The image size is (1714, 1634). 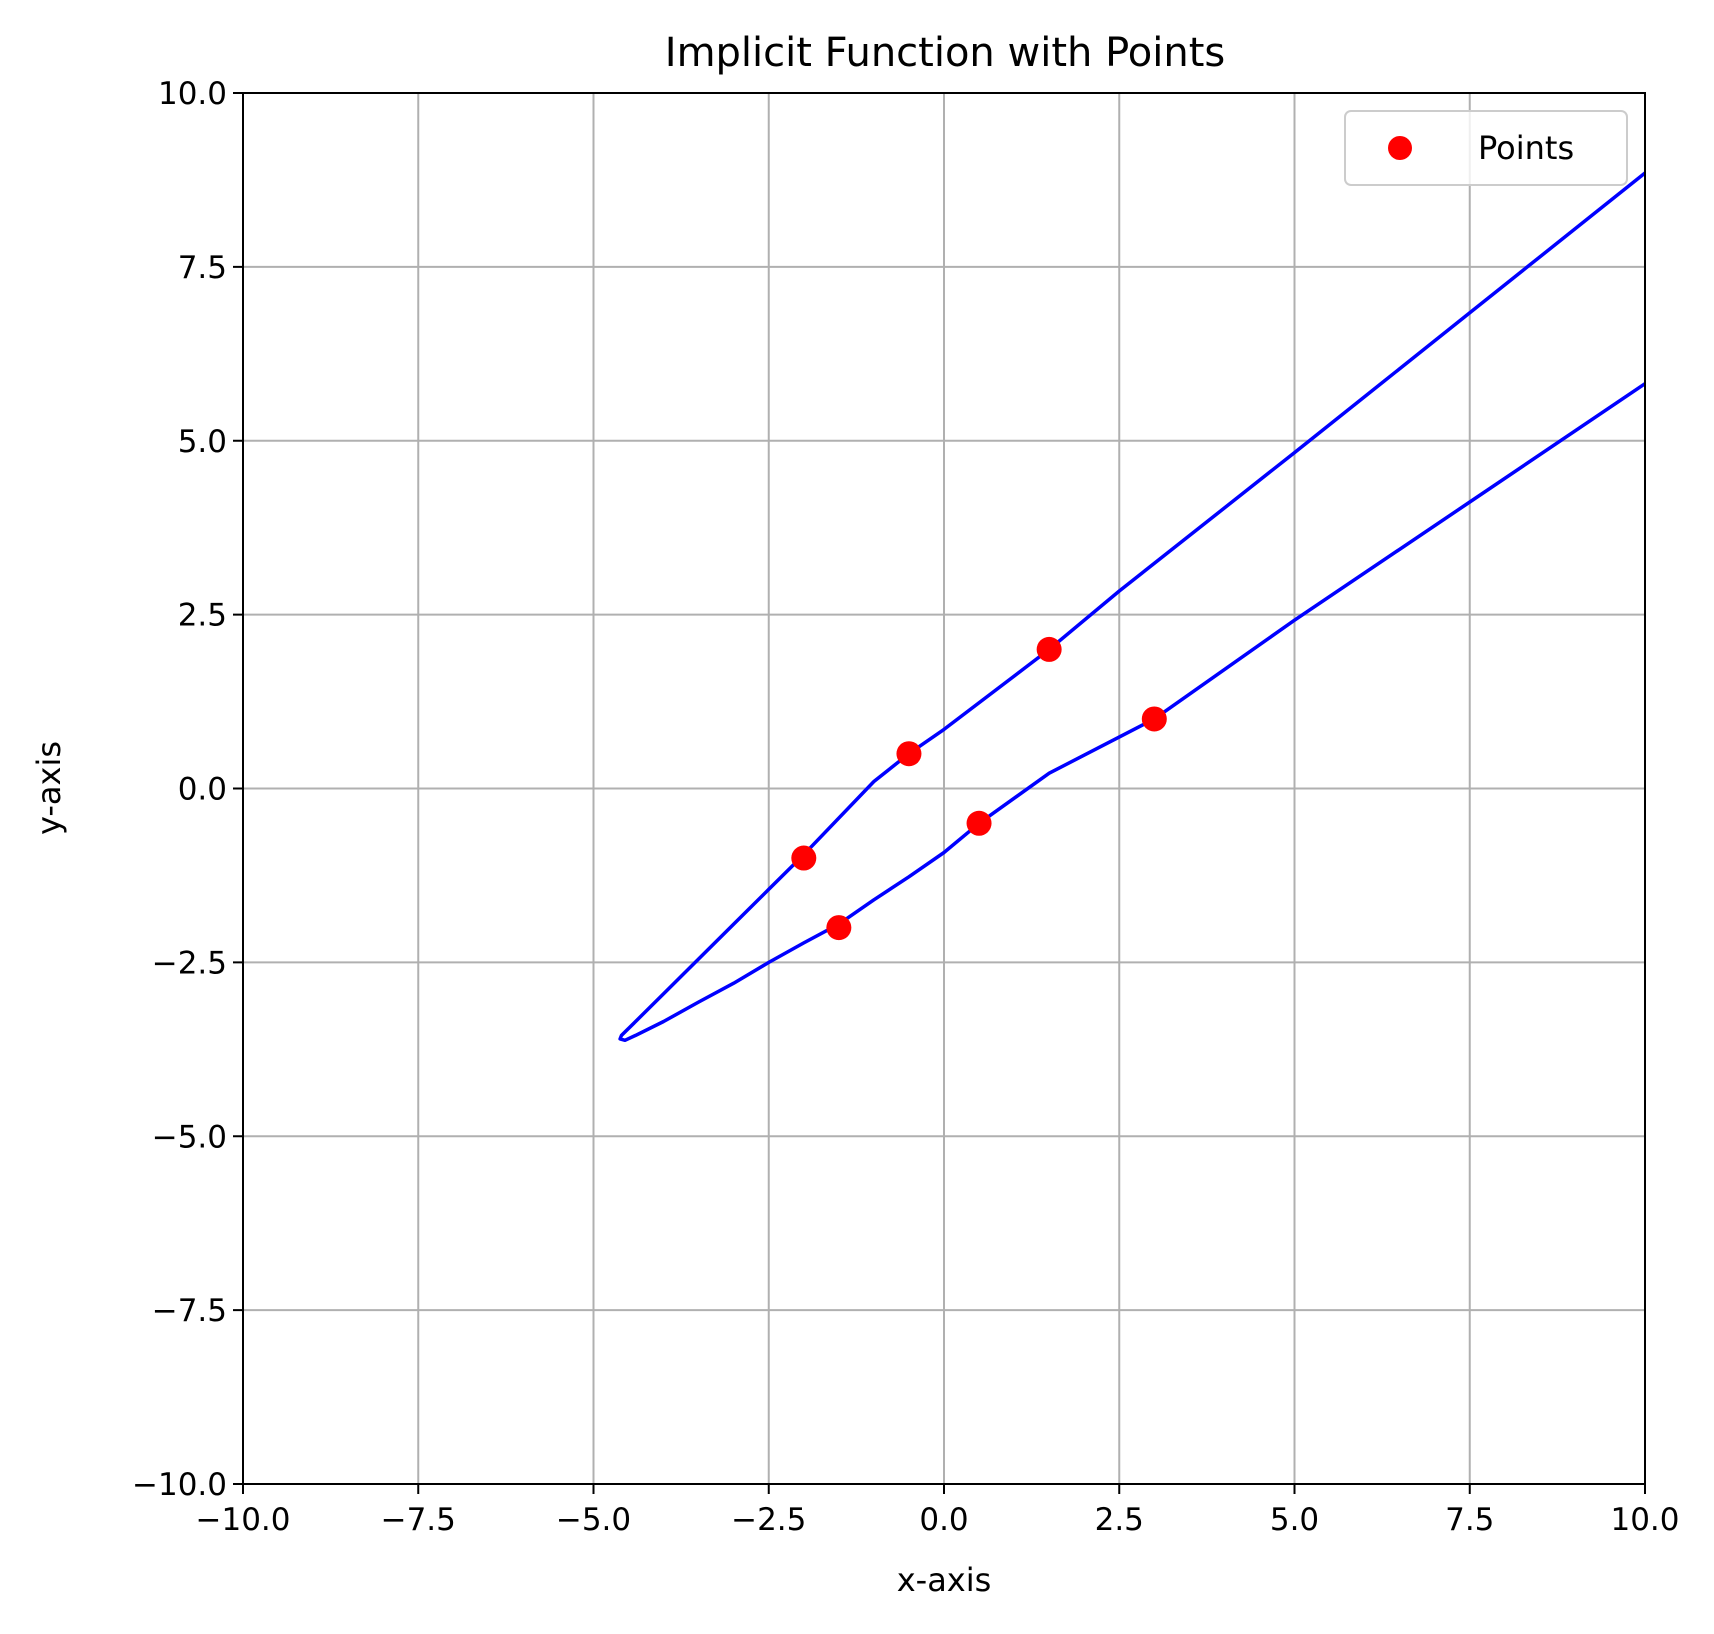 I want to click on y-tick-label-6: 5.0, so click(x=202, y=442).